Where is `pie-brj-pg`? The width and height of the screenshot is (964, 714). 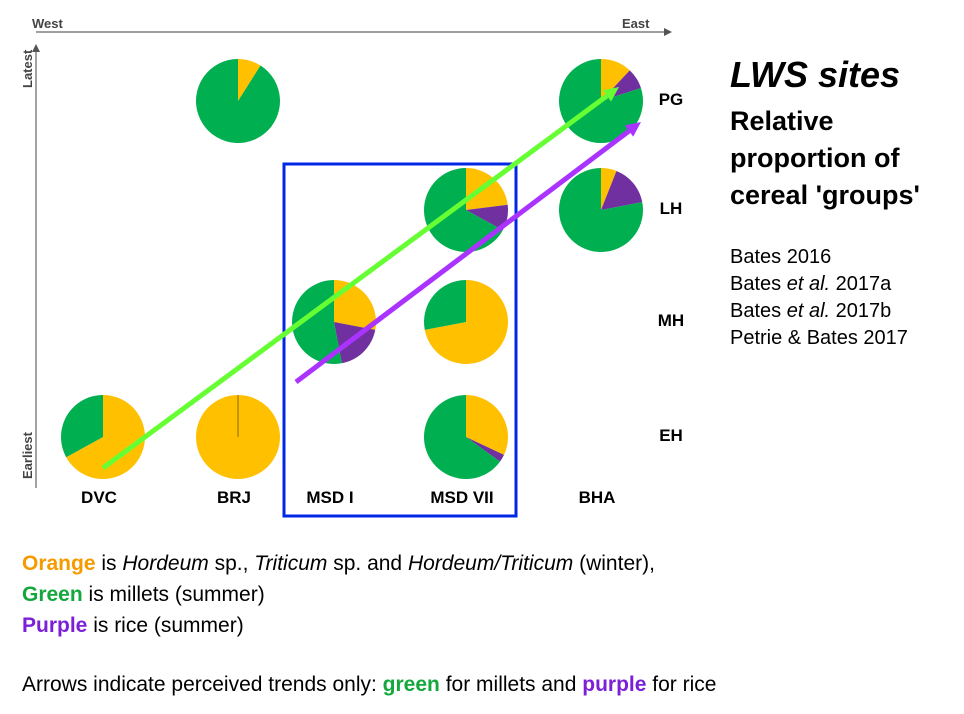 pie-brj-pg is located at coordinates (238, 101).